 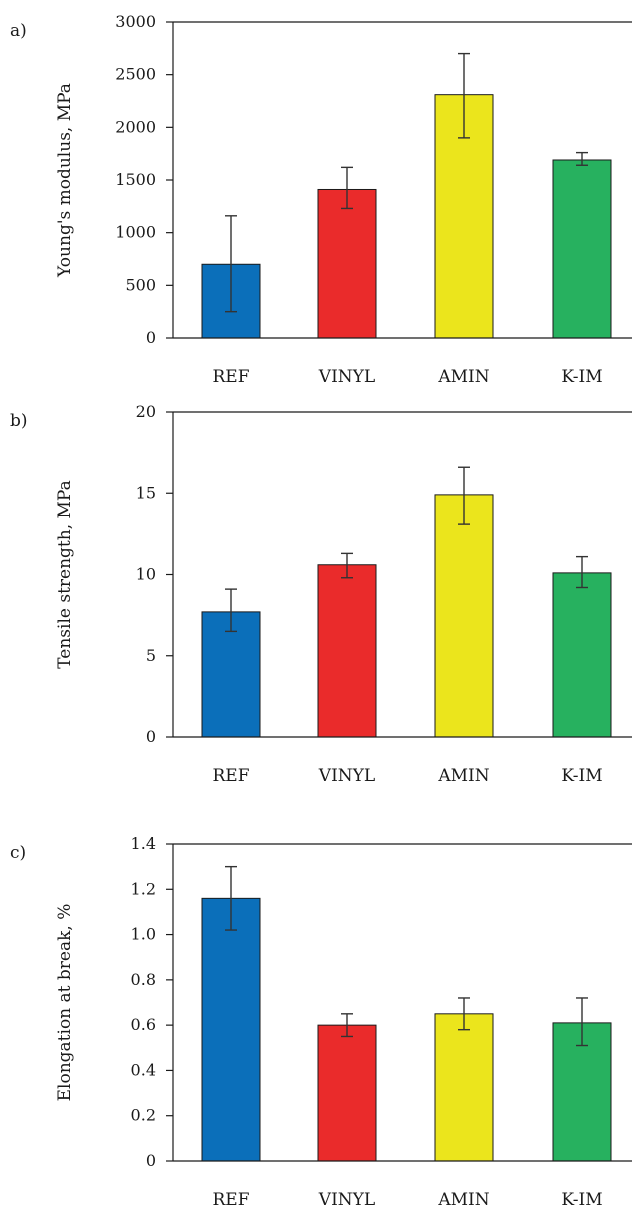 I want to click on y-tick-label: 3000, so click(x=135, y=21).